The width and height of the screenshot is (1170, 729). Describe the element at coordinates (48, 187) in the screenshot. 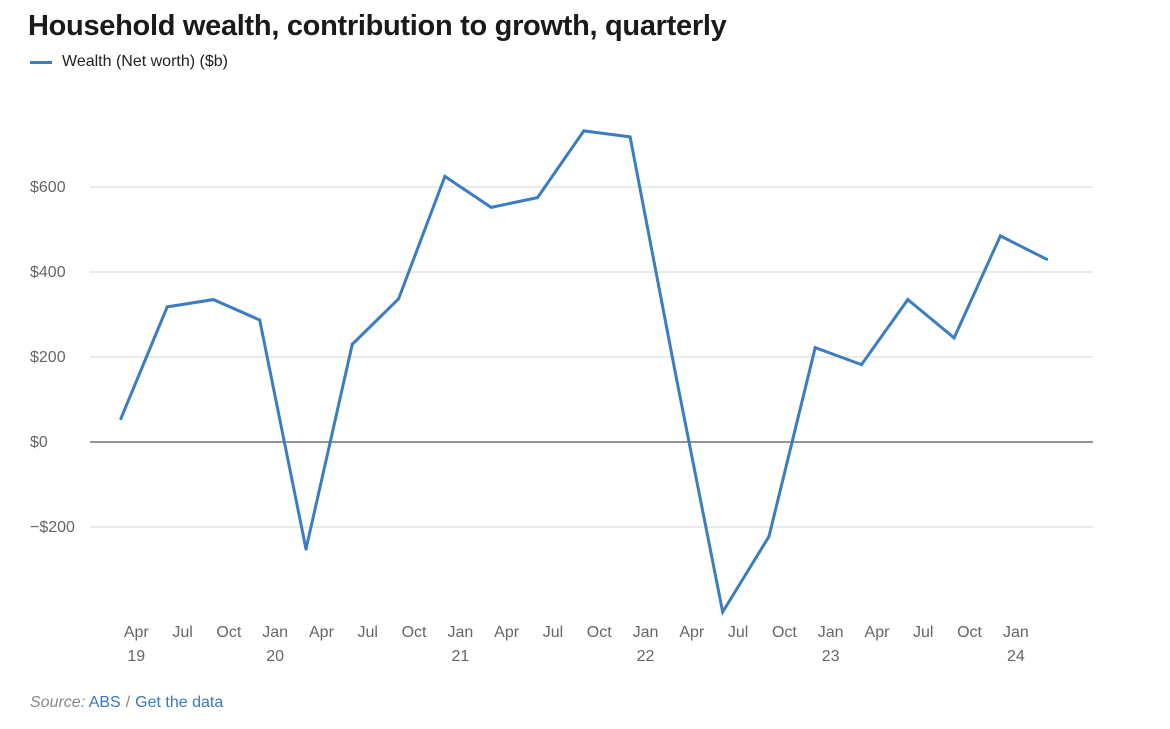

I see `y-tick-label: $600` at that location.